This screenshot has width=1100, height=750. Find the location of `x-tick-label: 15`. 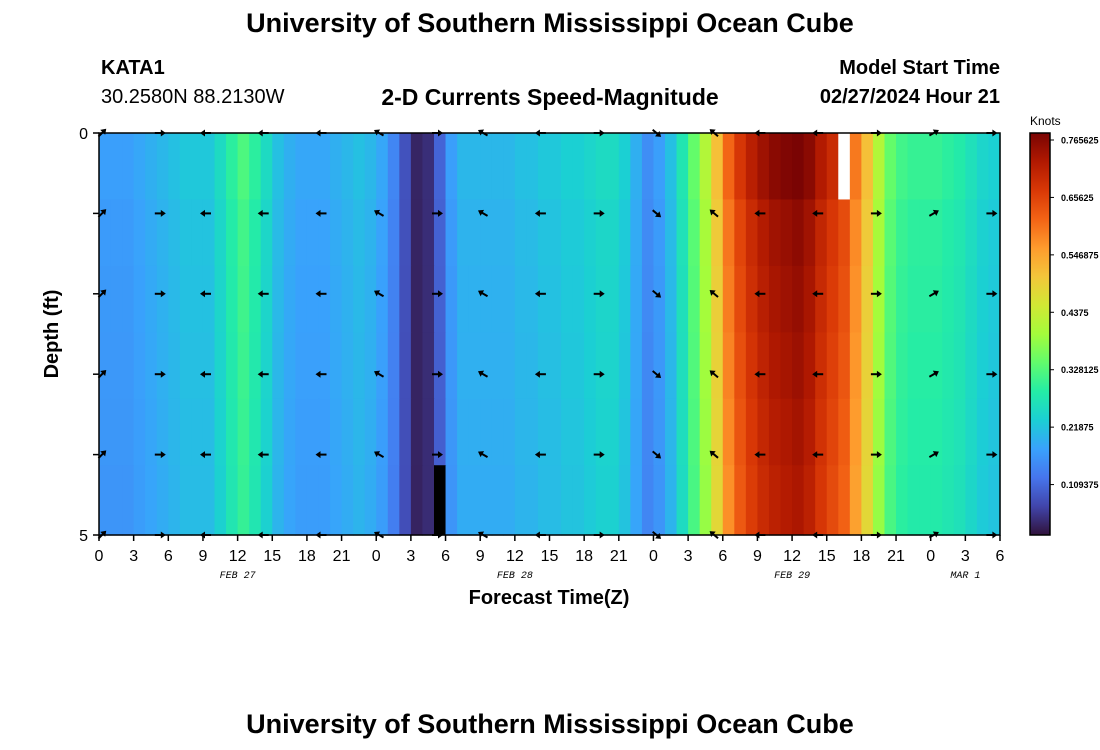

x-tick-label: 15 is located at coordinates (272, 556).